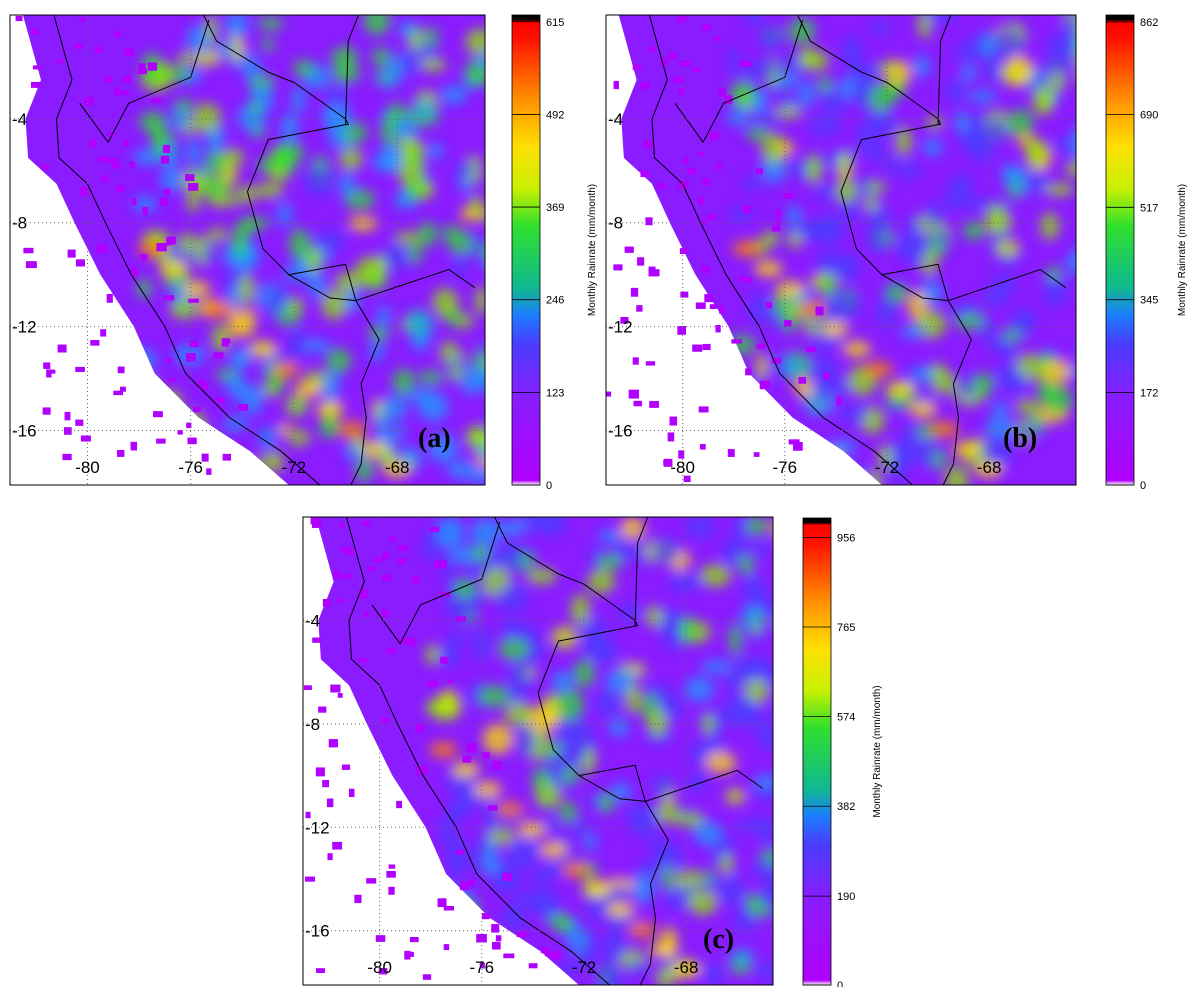 Image resolution: width=1196 pixels, height=987 pixels. Describe the element at coordinates (312, 724) in the screenshot. I see `y-tick-label: -8` at that location.